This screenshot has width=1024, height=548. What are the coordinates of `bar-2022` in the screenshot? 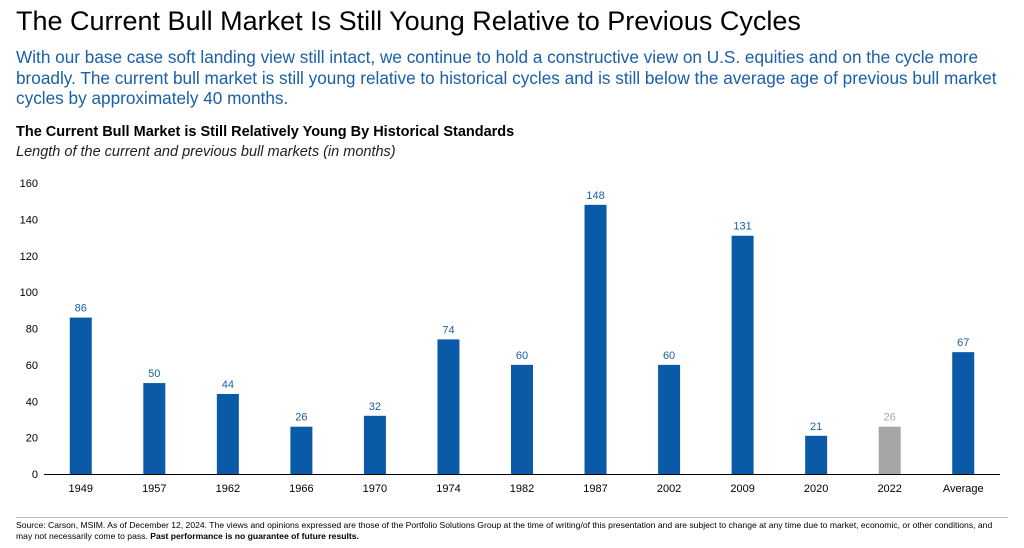 It's located at (889, 450).